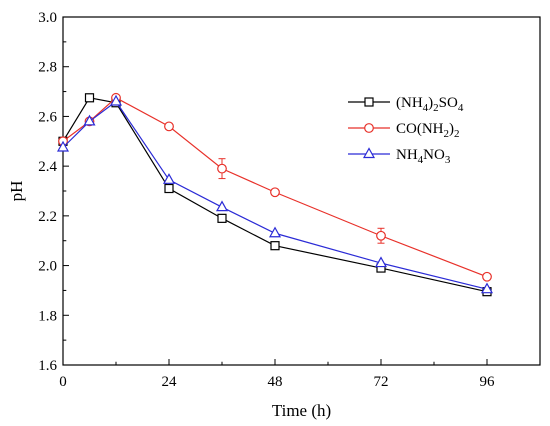 This screenshot has width=550, height=426. Describe the element at coordinates (47, 366) in the screenshot. I see `y-tick-label: 1.6` at that location.